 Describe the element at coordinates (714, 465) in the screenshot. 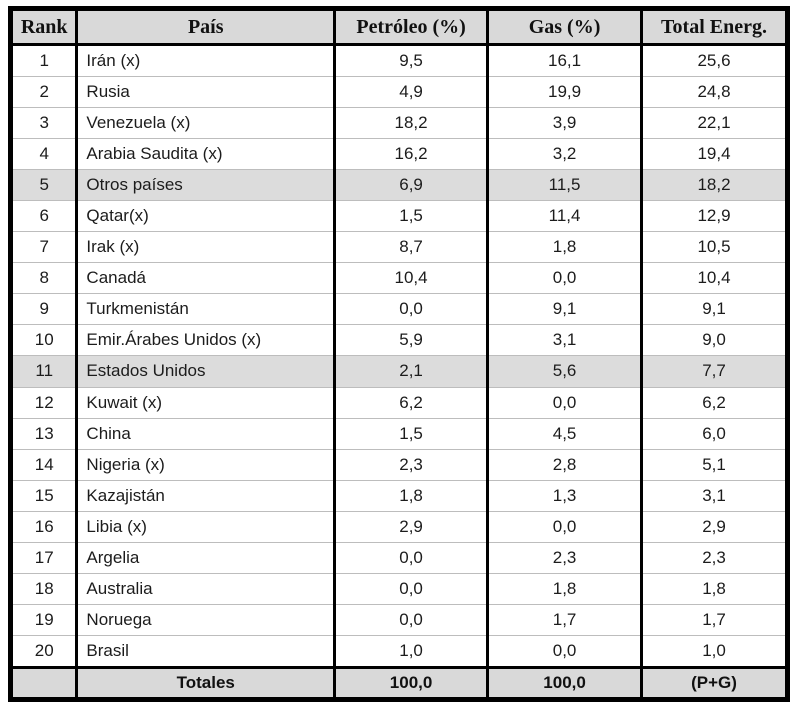

I see `total-cell: 5,1` at that location.